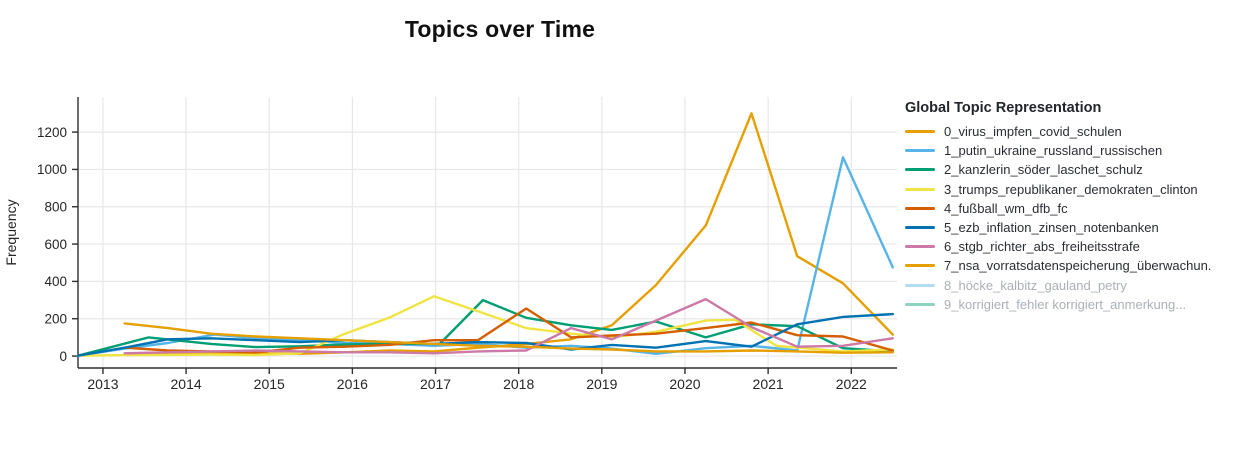  Describe the element at coordinates (55, 244) in the screenshot. I see `y-tick-label: 600` at that location.